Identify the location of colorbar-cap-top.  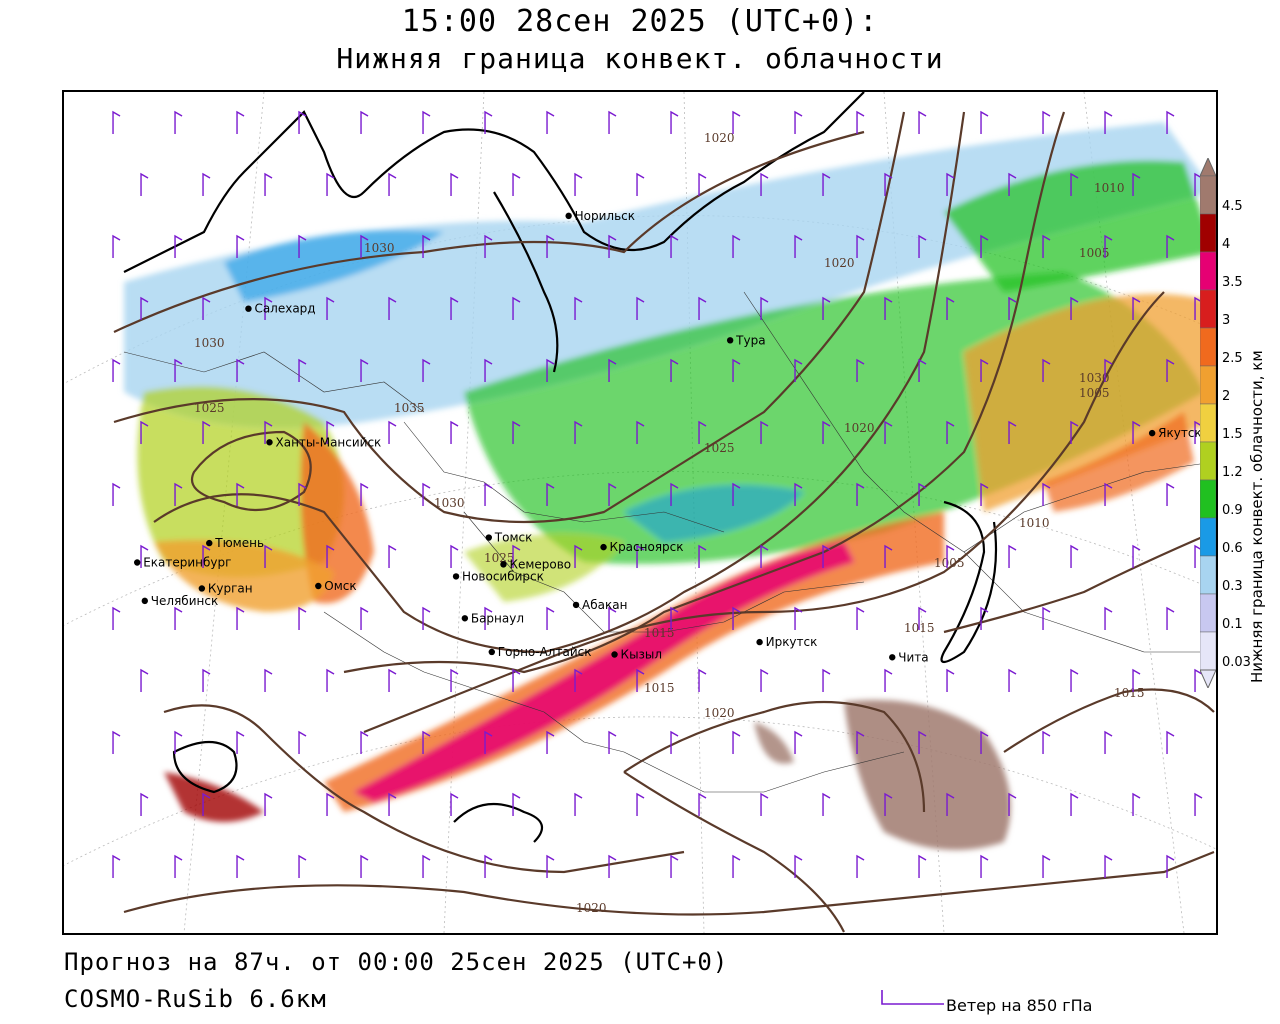
(1208, 167).